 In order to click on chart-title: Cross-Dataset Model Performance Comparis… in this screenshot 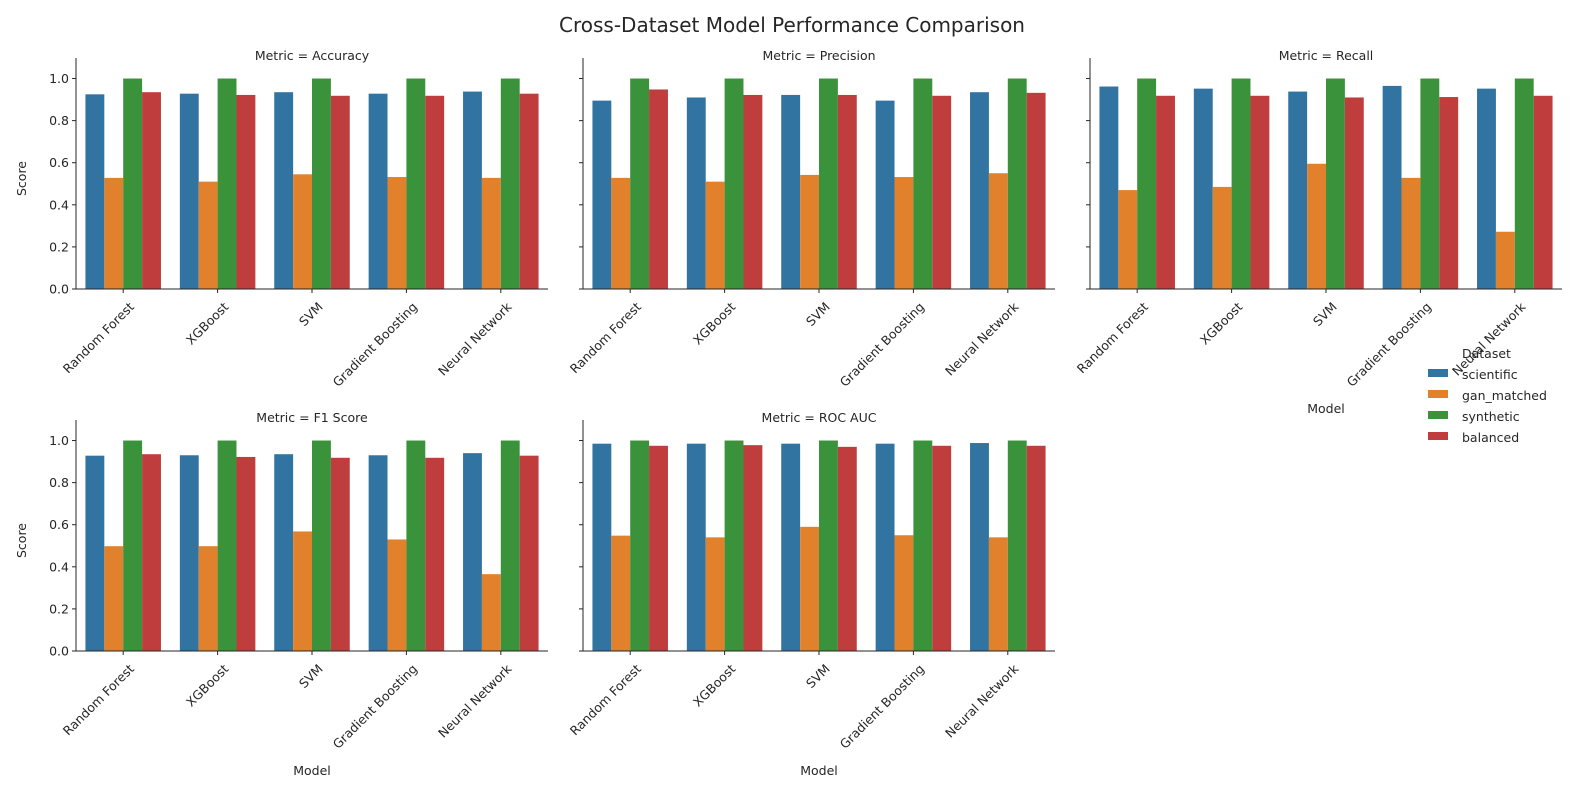, I will do `click(792, 25)`.